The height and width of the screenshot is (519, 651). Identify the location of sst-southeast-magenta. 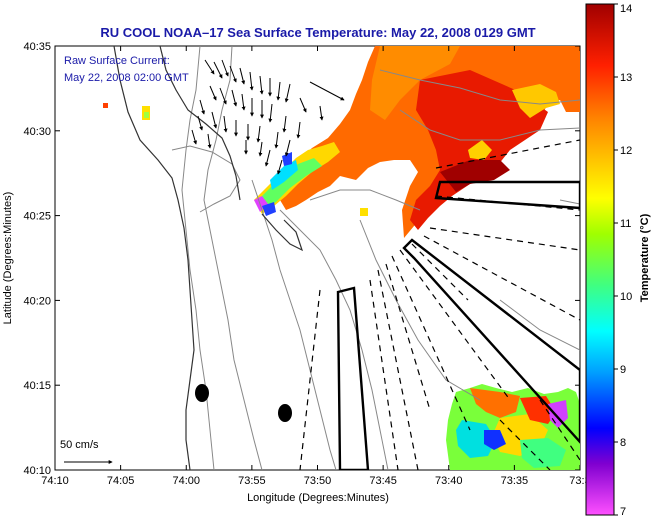
(558, 414).